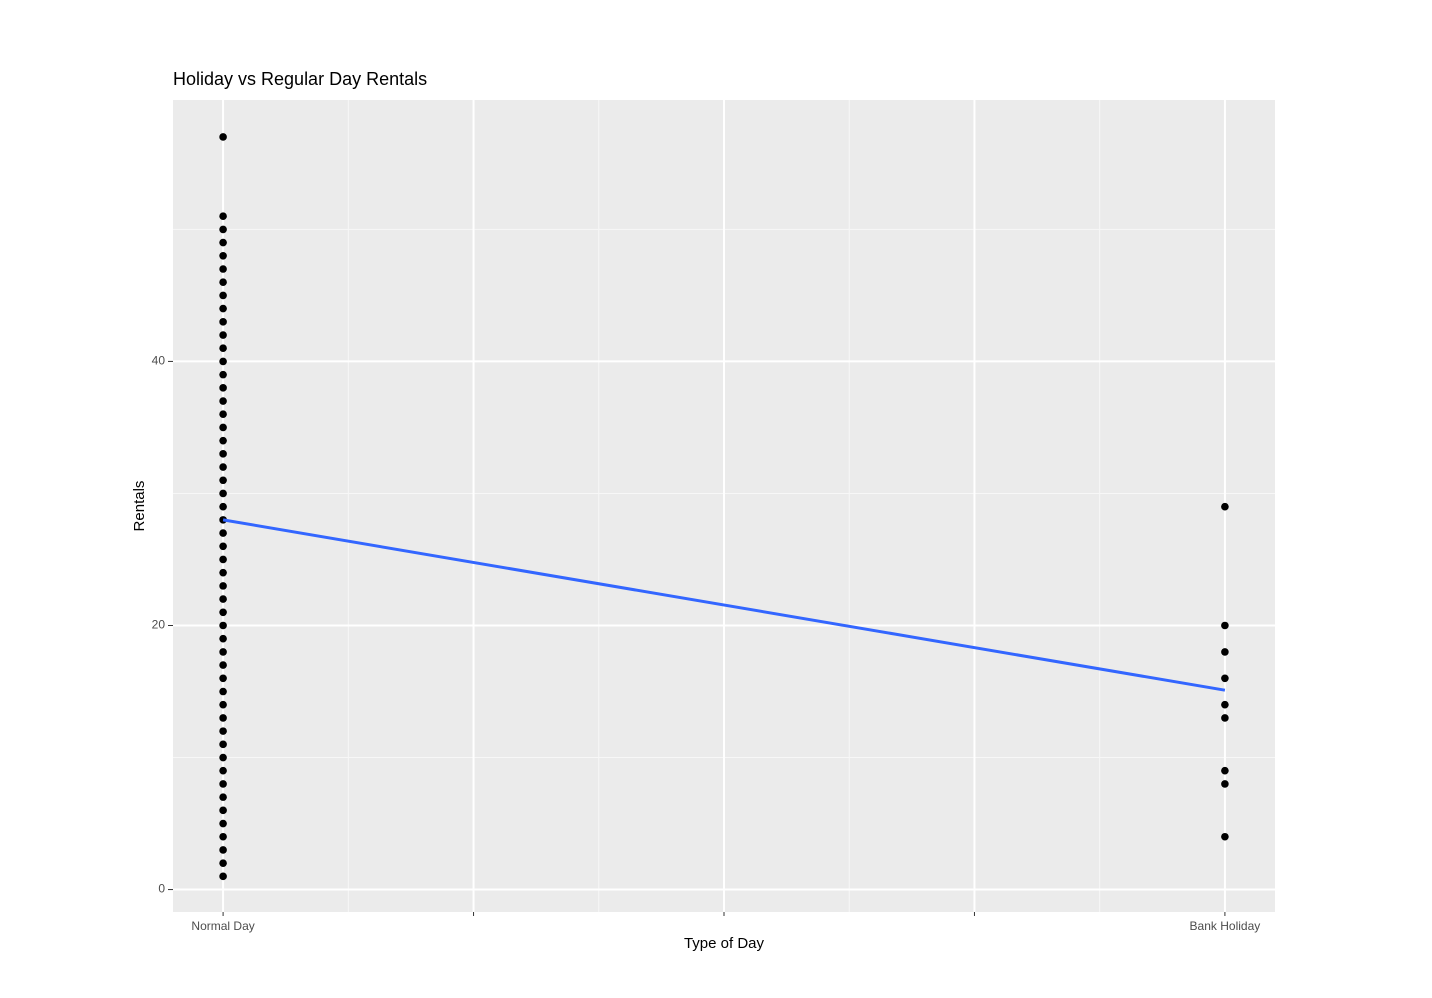 Image resolution: width=1432 pixels, height=998 pixels. Describe the element at coordinates (139, 506) in the screenshot. I see `y-axis-title: Rentals` at that location.